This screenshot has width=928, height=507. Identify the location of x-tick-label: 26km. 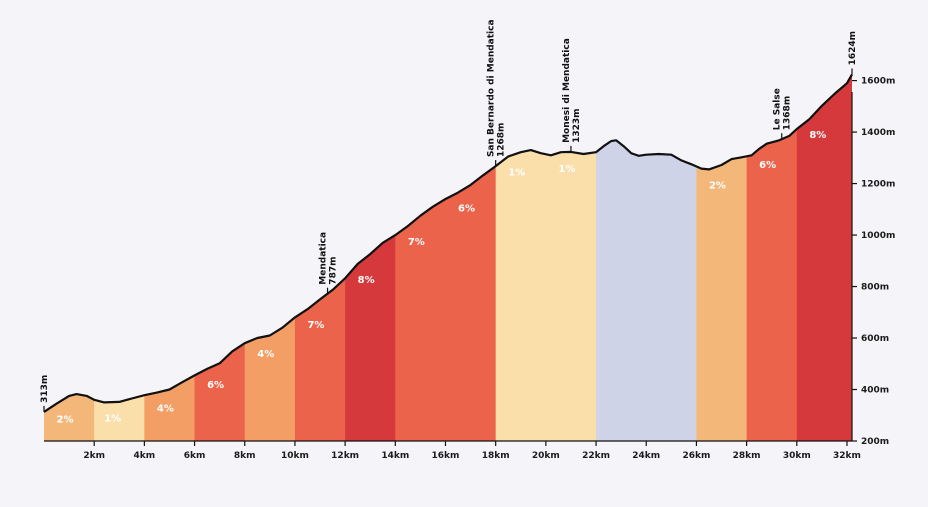
(696, 456).